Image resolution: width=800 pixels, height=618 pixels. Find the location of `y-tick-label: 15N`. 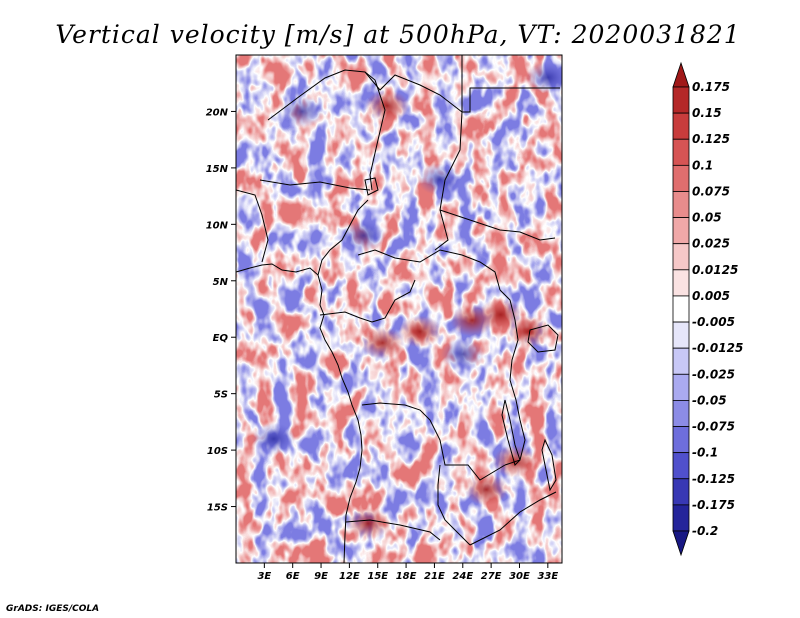

y-tick-label: 15N is located at coordinates (217, 169).